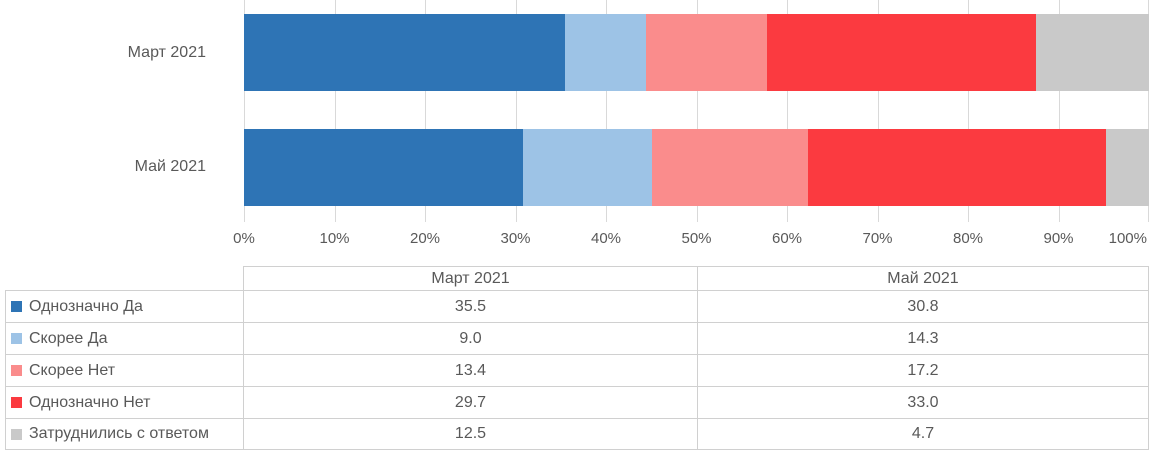  What do you see at coordinates (923, 306) in the screenshot?
I see `table-value-cell: 30.8` at bounding box center [923, 306].